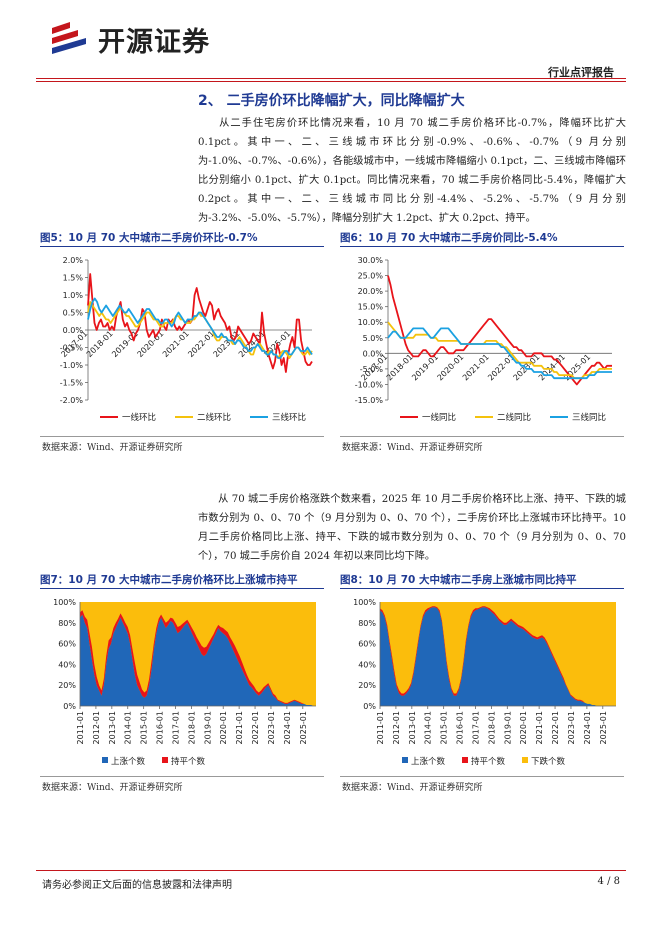  I want to click on fig5-source: 数据来源：Wind、开源证券研究所, so click(112, 448).